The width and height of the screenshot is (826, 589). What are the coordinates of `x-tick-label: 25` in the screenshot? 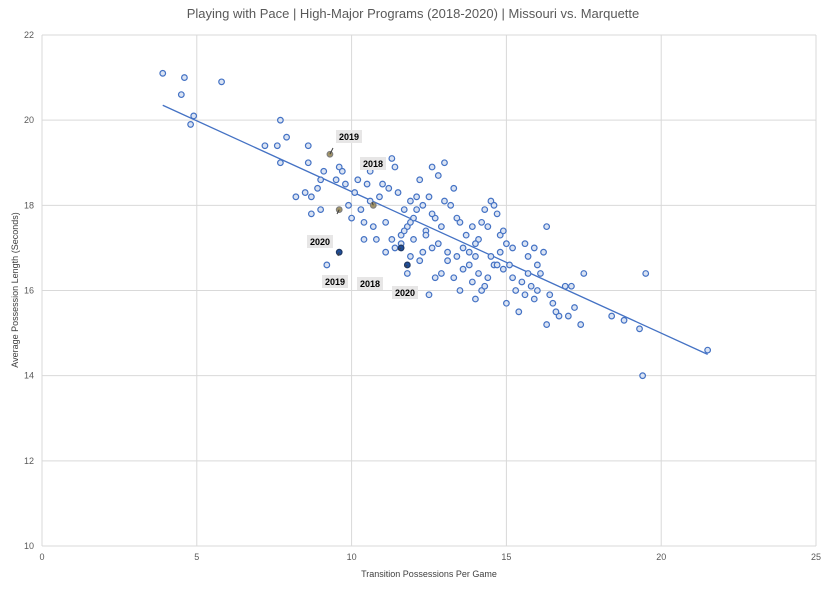 It's located at (816, 557).